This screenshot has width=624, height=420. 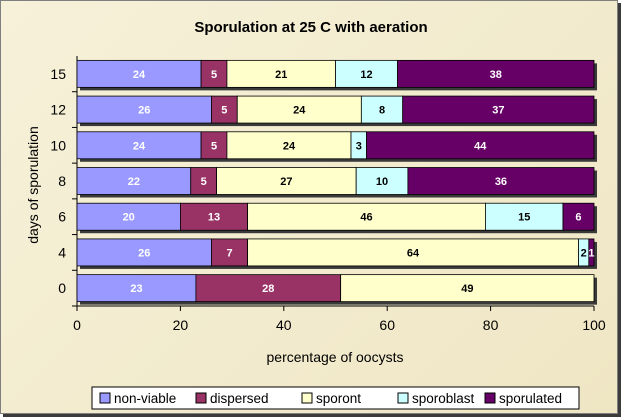 I want to click on data-label: 13, so click(x=214, y=218).